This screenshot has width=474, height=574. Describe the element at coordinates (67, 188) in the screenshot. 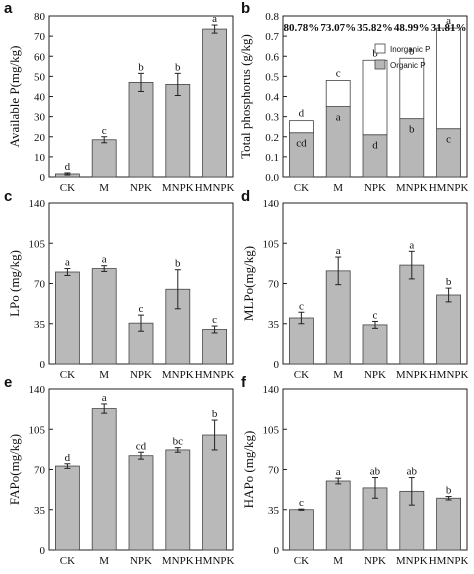

I see `panel-a-xtick-label: CK` at that location.